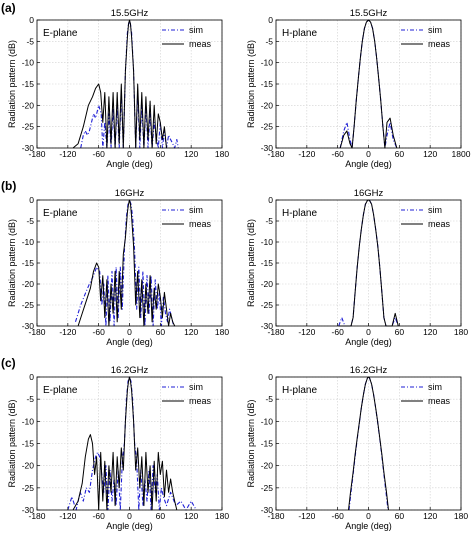  What do you see at coordinates (60, 33) in the screenshot?
I see `plane-label: E-plane` at bounding box center [60, 33].